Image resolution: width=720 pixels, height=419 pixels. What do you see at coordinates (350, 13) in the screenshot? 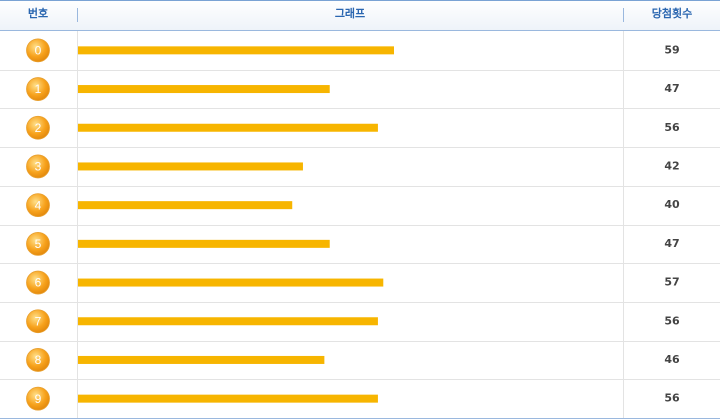
I see `column-header: 그래프` at bounding box center [350, 13].